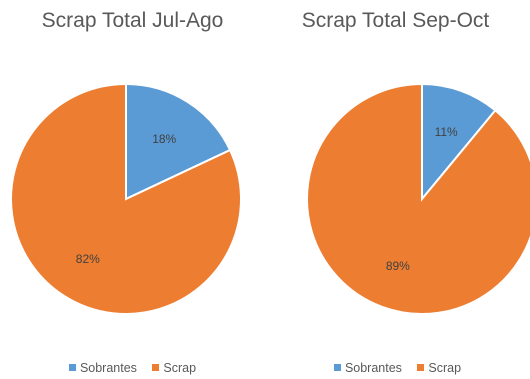 Image resolution: width=530 pixels, height=379 pixels. I want to click on data-label-sobrantes: 11%, so click(446, 132).